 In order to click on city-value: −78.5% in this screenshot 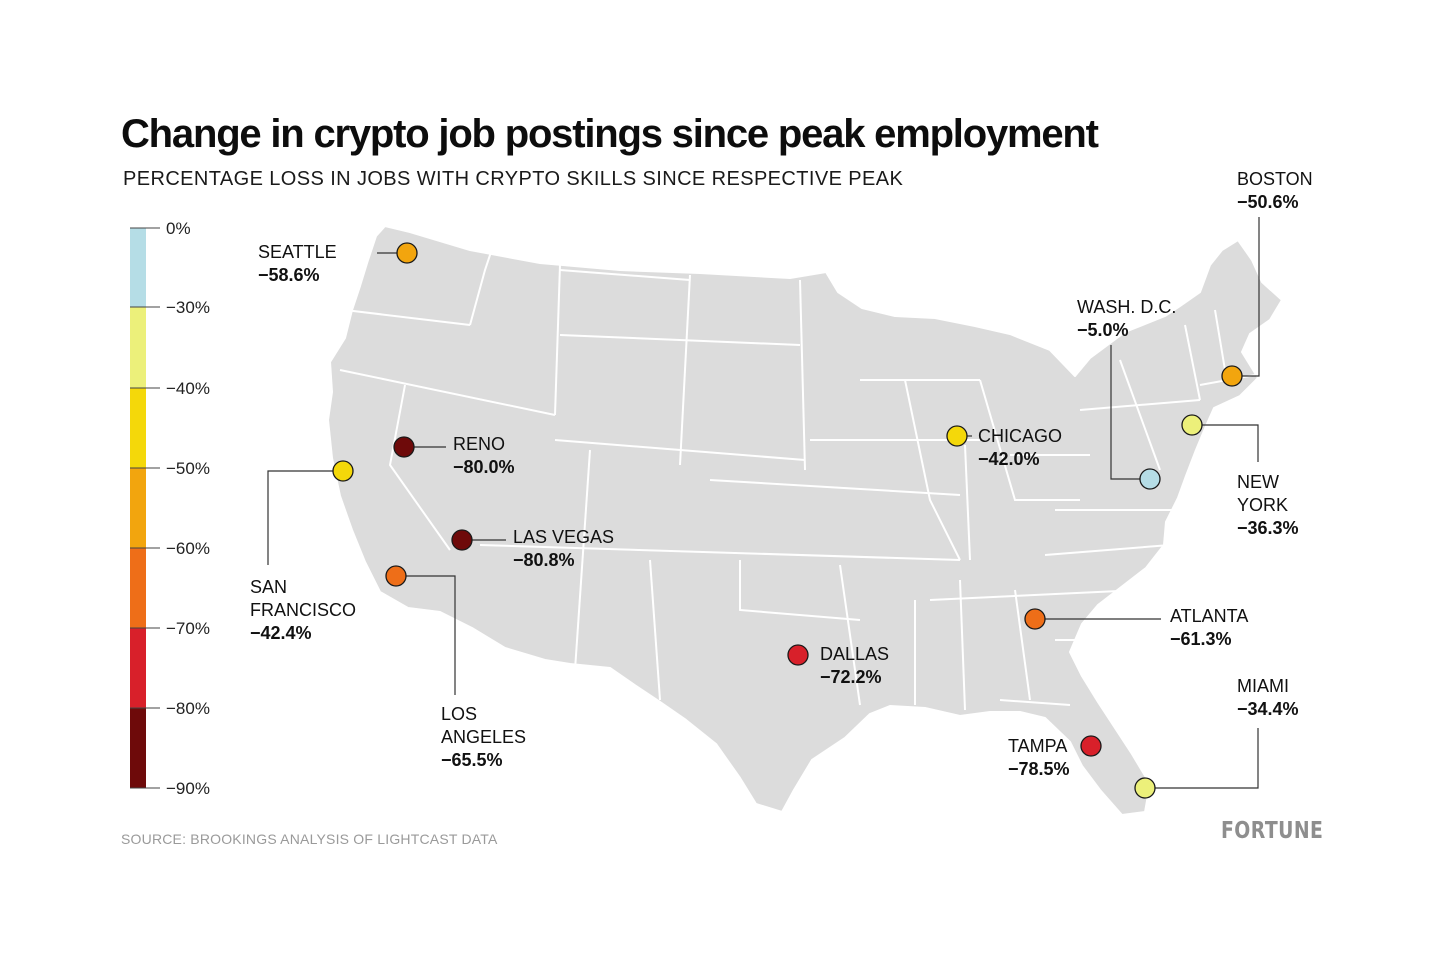, I will do `click(1039, 769)`.